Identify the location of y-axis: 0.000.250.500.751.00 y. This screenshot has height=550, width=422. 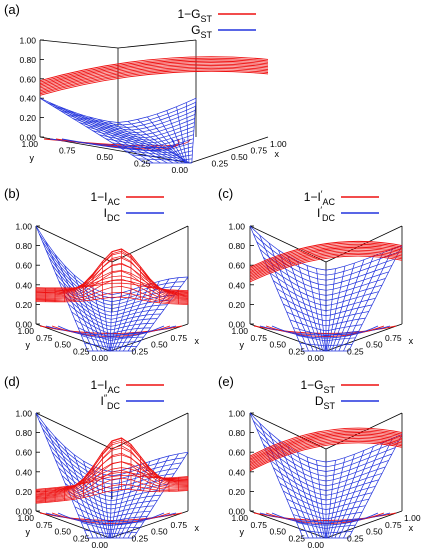
(277, 344).